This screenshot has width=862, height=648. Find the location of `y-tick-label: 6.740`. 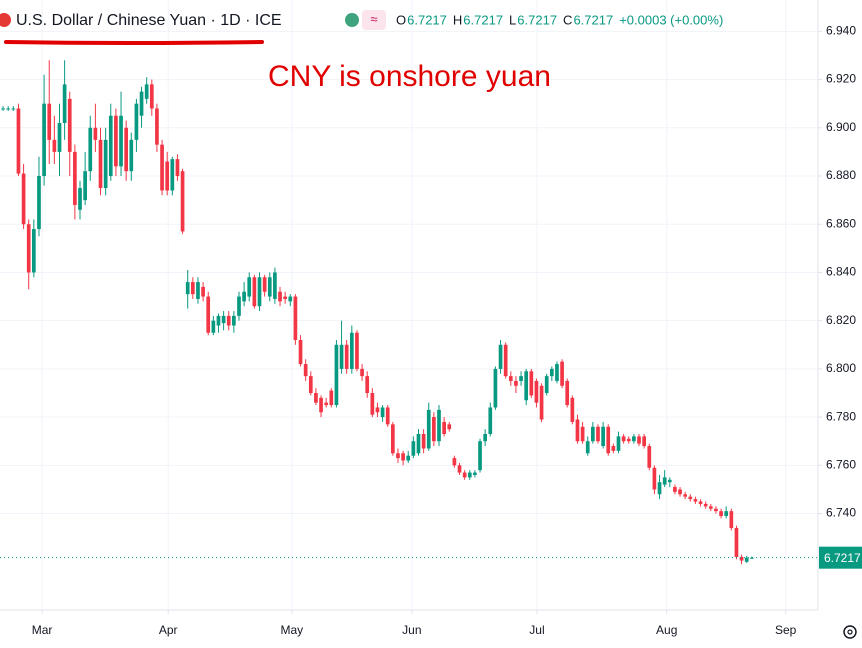

y-tick-label: 6.740 is located at coordinates (841, 513).